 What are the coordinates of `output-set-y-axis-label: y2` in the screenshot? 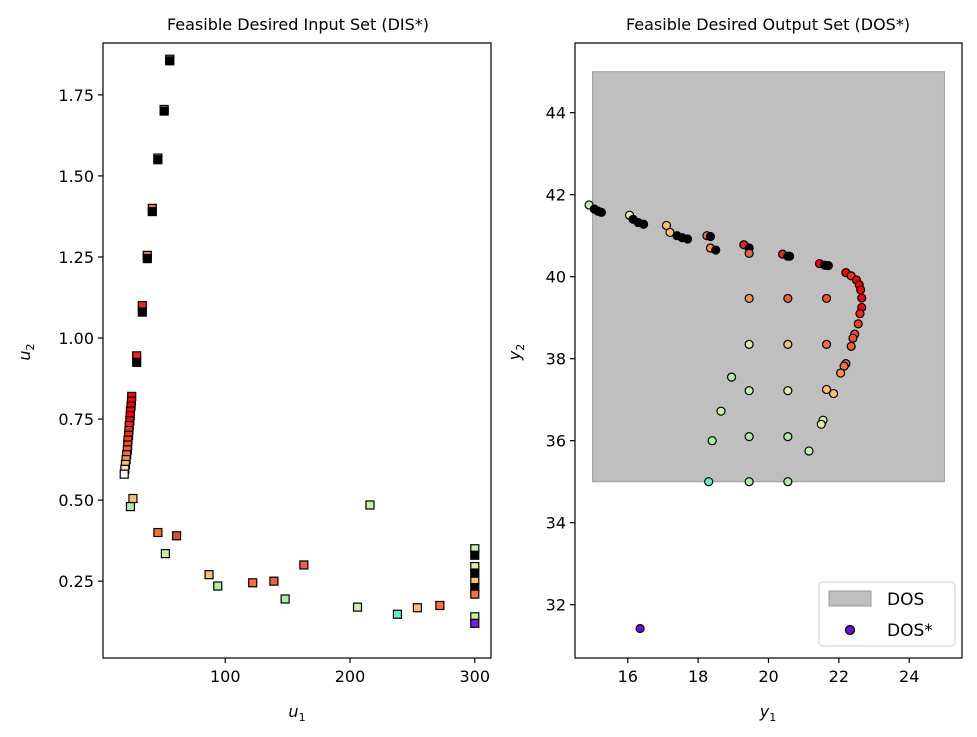 It's located at (516, 352).